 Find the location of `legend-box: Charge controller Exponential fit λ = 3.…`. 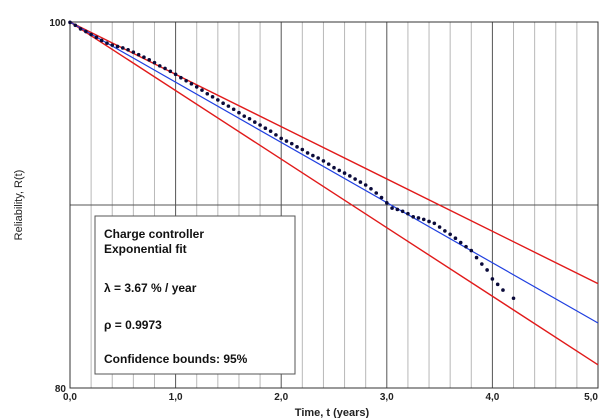

legend-box: Charge controller Exponential fit λ = 3.… is located at coordinates (195, 295).